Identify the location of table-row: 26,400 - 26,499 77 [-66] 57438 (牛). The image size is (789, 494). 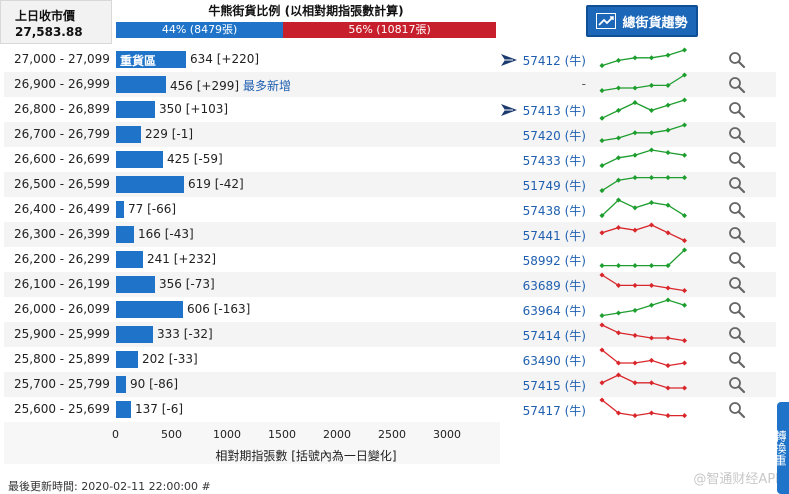
(390, 209).